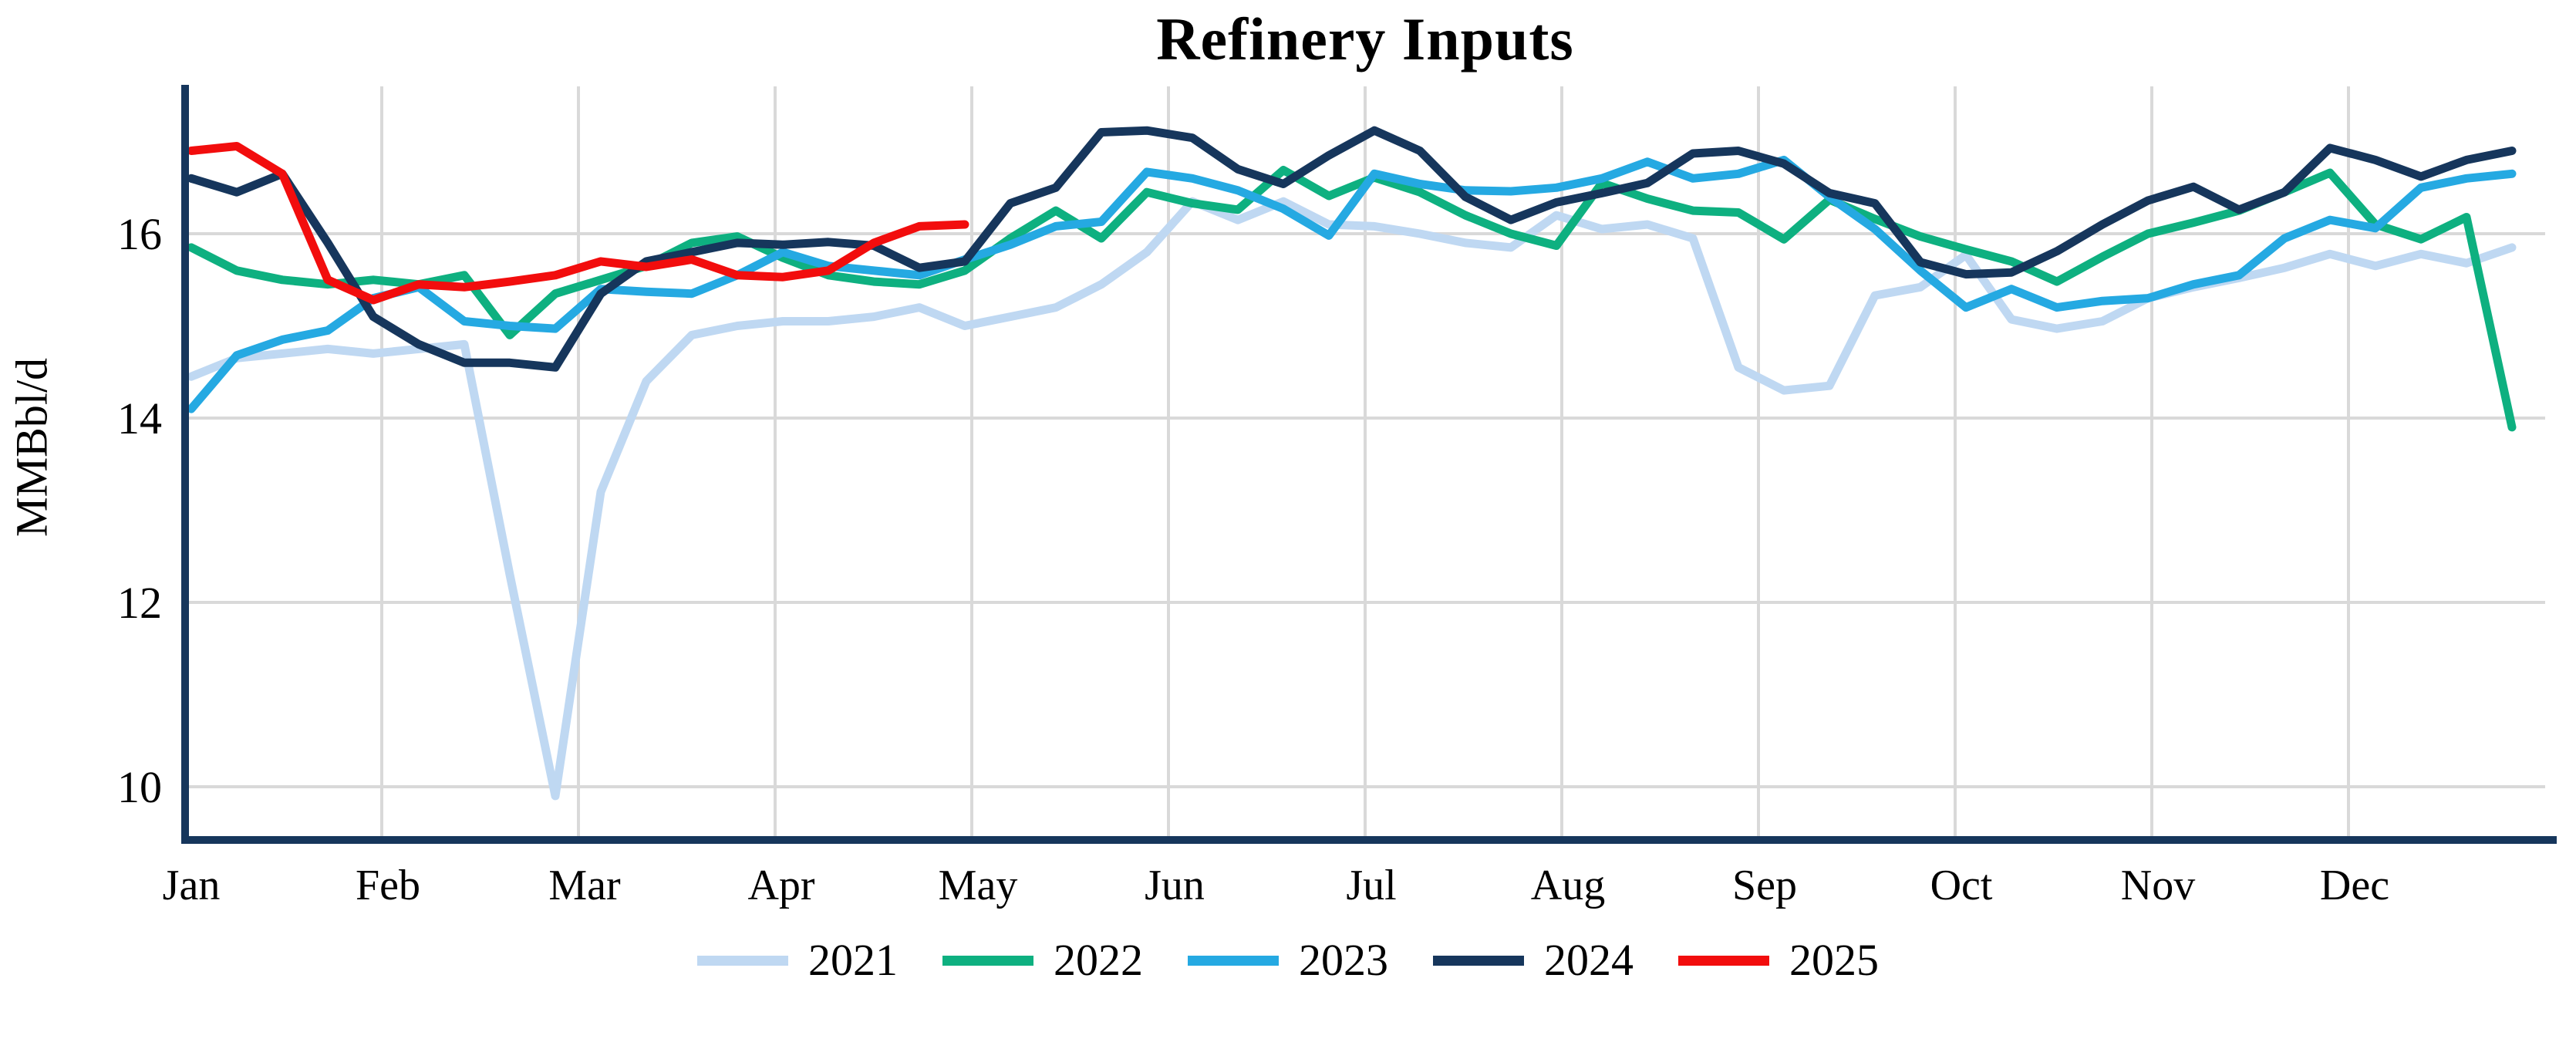 Image resolution: width=2576 pixels, height=1049 pixels. I want to click on x-tick-label-Oct: Oct, so click(1961, 885).